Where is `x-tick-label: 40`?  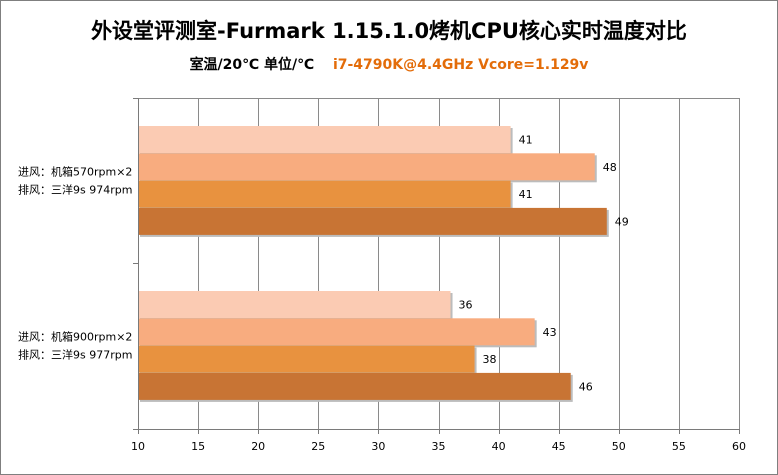 x-tick-label: 40 is located at coordinates (499, 446).